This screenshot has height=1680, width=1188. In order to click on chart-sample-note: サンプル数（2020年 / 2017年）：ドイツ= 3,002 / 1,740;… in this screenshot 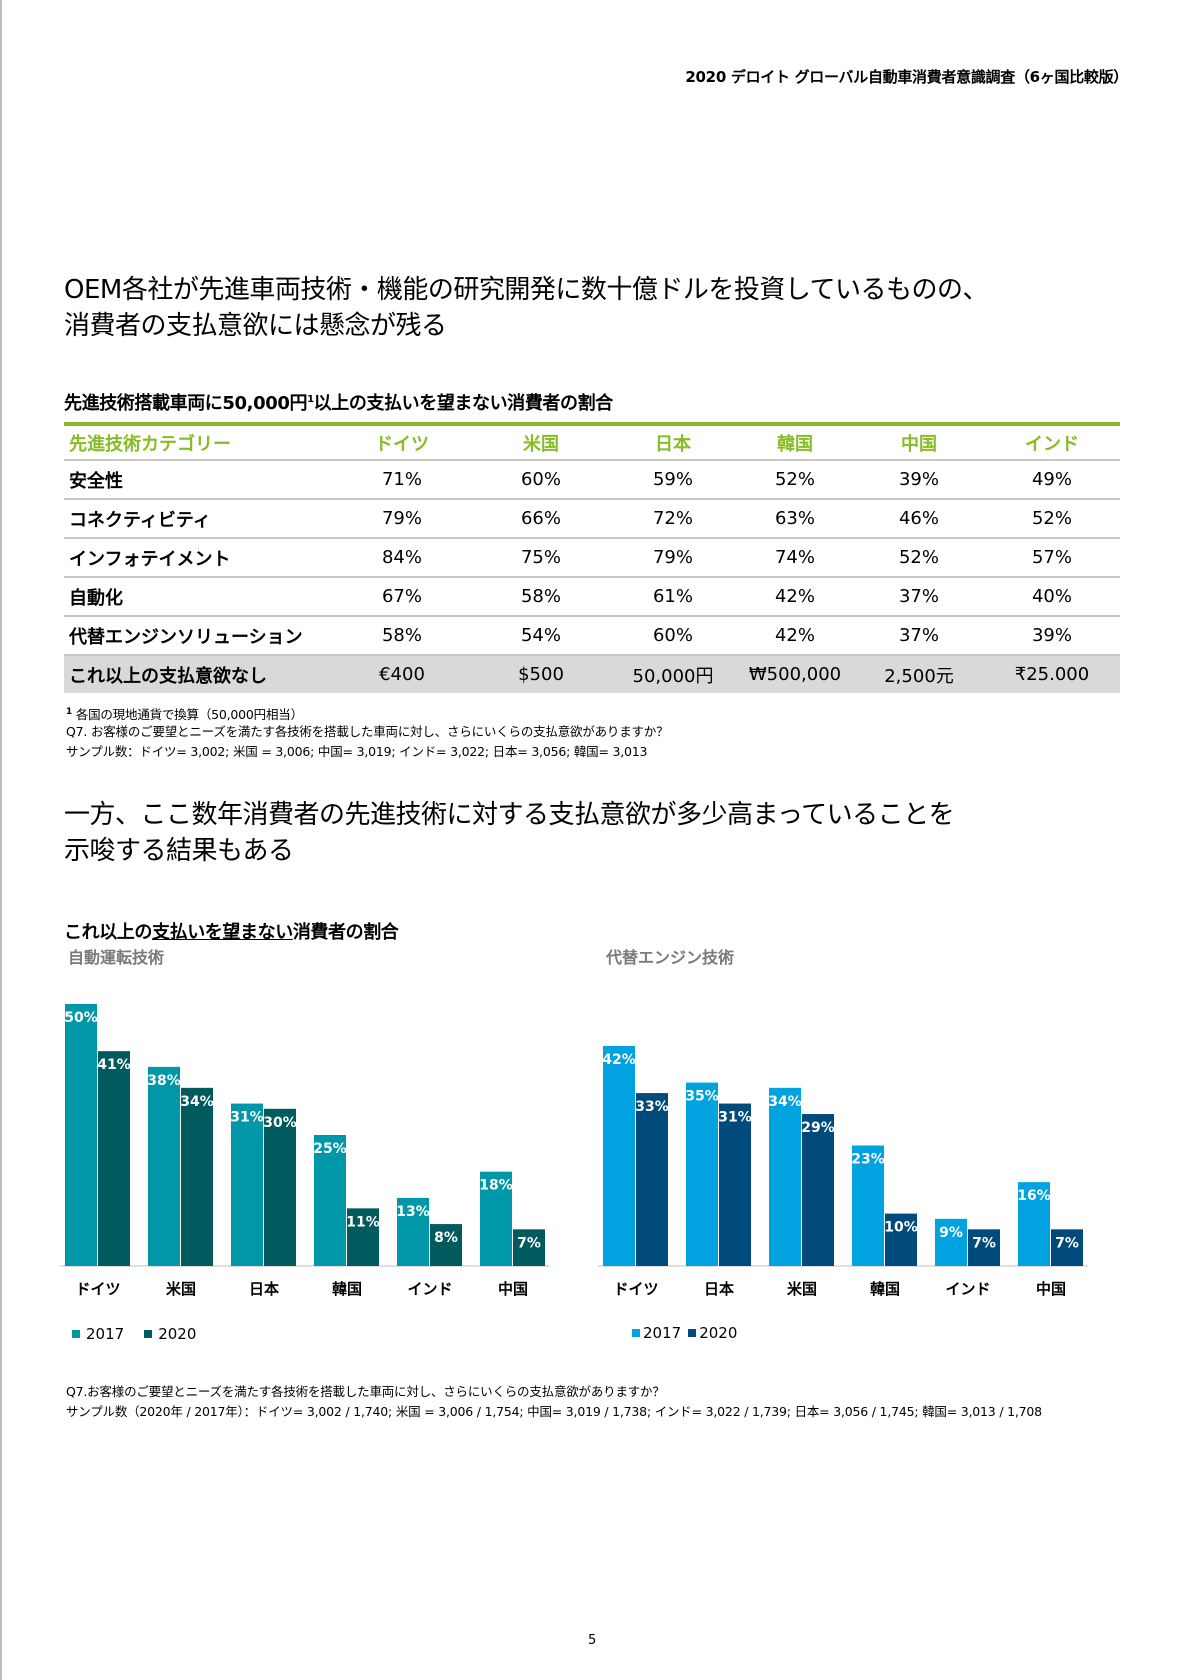, I will do `click(554, 1411)`.